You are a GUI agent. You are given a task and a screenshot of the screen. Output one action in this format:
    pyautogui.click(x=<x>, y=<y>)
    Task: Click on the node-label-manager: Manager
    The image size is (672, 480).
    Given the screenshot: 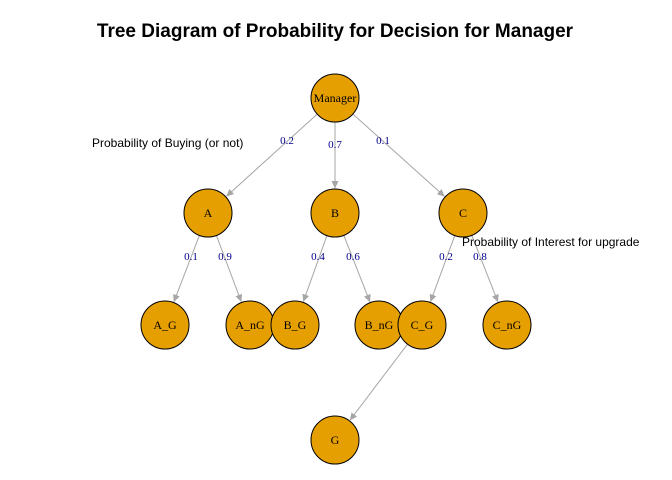 What is the action you would take?
    pyautogui.click(x=335, y=98)
    